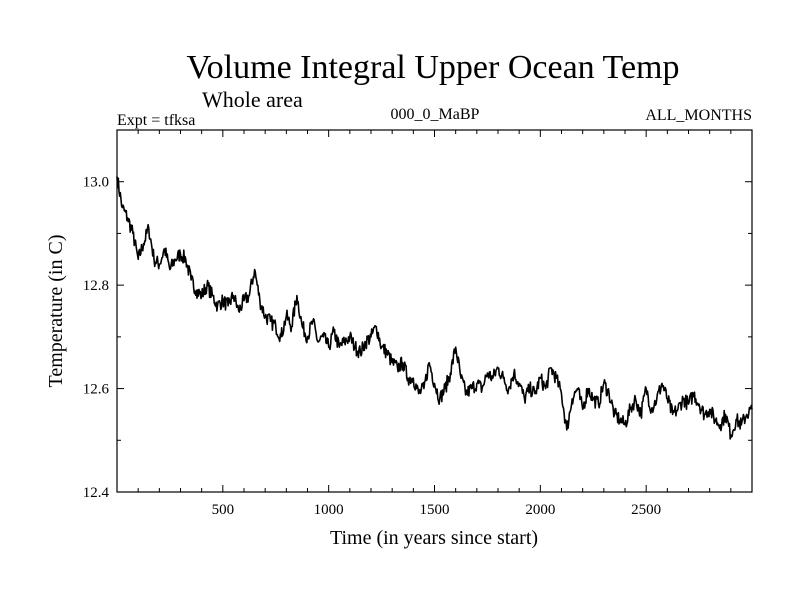  What do you see at coordinates (96, 183) in the screenshot?
I see `y-tick-label: 13.0` at bounding box center [96, 183].